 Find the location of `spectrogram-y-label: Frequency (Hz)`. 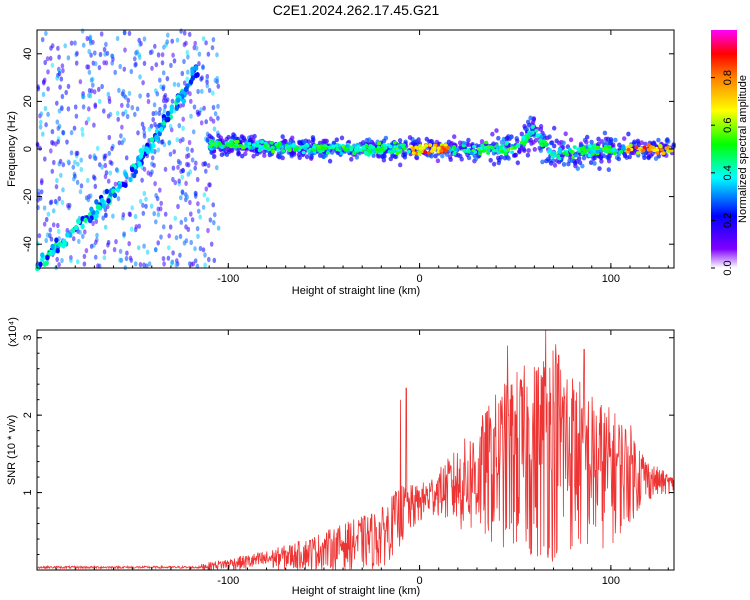

spectrogram-y-label: Frequency (Hz) is located at coordinates (12, 149).